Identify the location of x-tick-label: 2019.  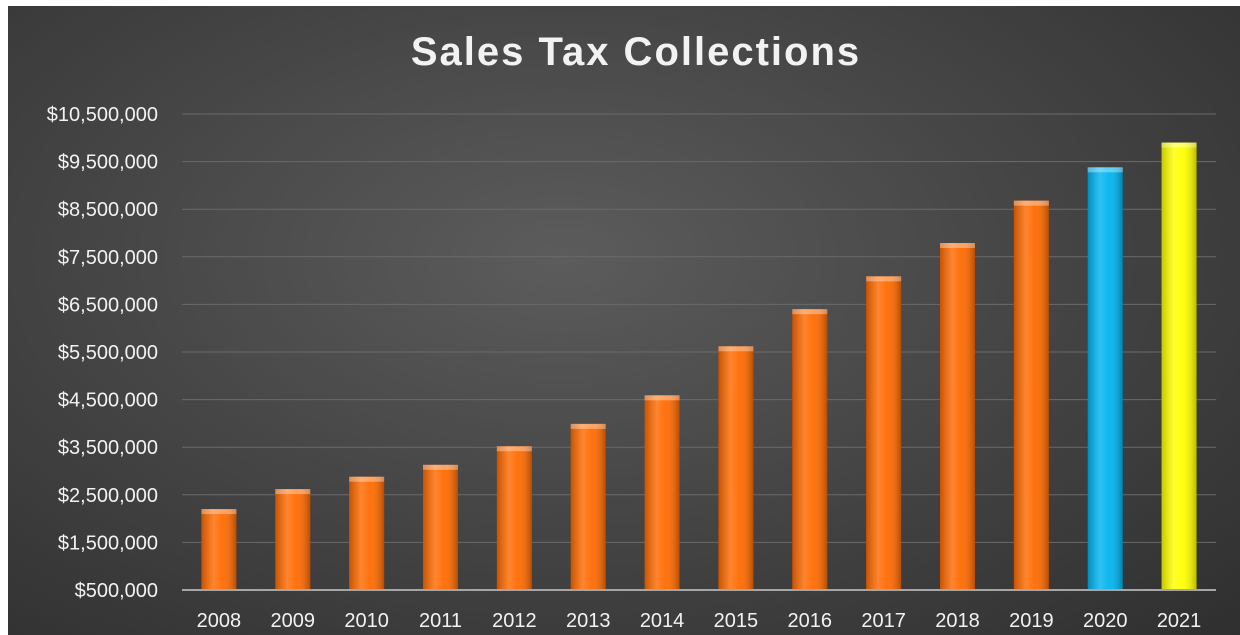
(1031, 621).